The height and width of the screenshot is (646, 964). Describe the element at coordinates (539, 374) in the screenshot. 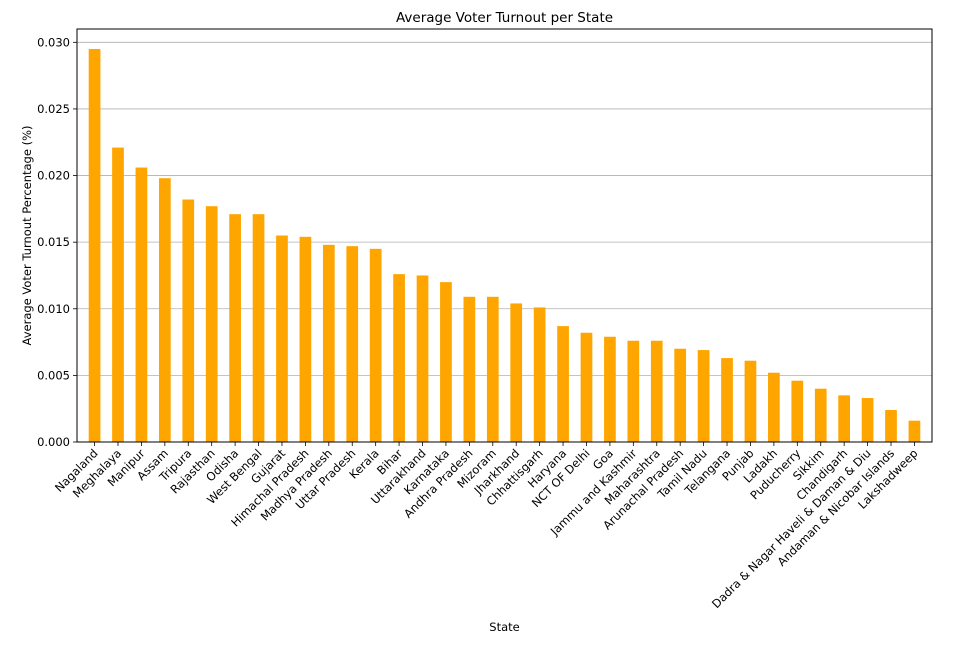

I see `bar-chhattisgarh` at that location.